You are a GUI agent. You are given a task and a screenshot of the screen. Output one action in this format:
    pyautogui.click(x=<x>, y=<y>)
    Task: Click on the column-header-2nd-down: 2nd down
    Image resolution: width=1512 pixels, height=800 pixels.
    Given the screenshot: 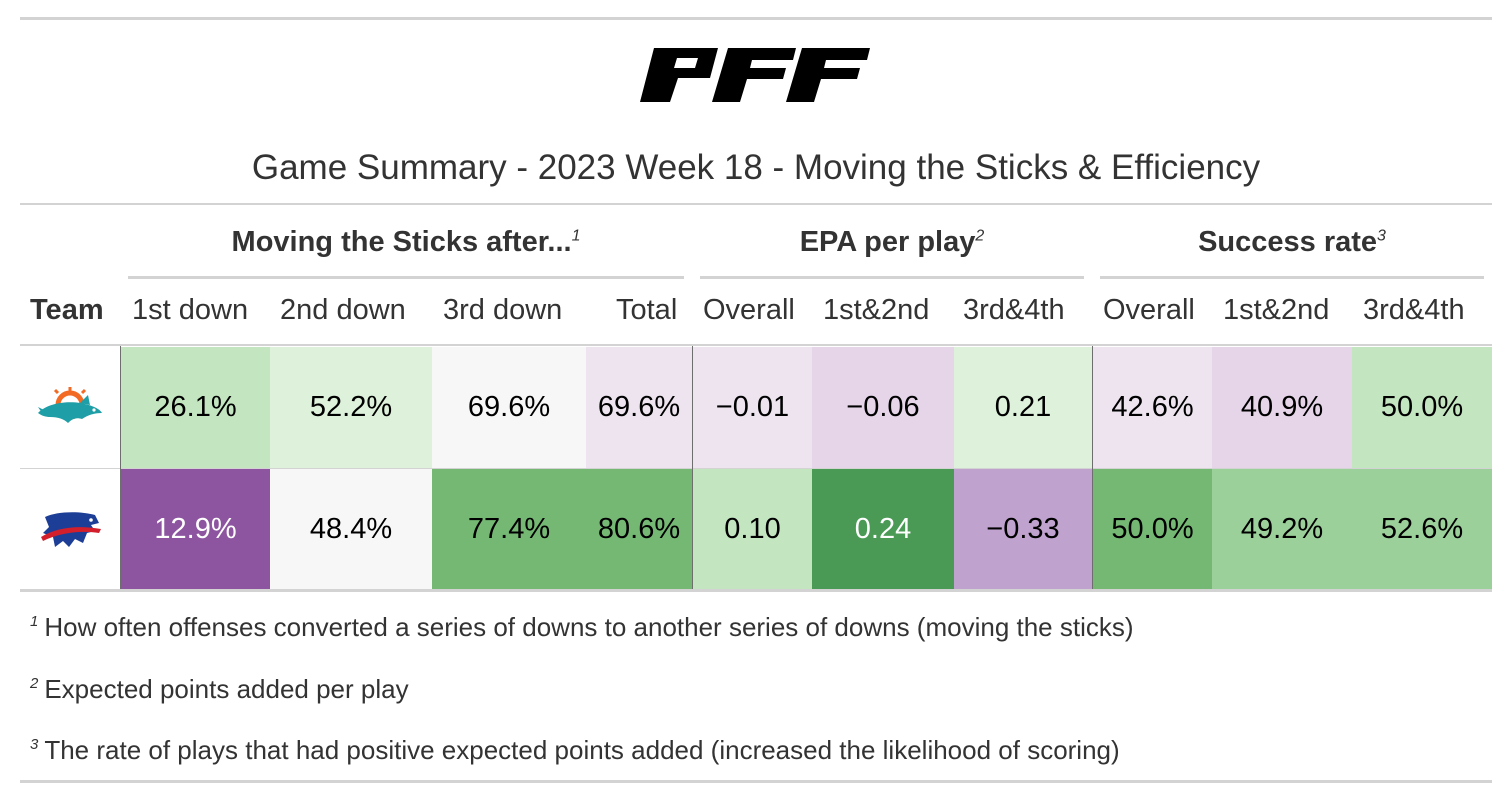 What is the action you would take?
    pyautogui.click(x=343, y=310)
    